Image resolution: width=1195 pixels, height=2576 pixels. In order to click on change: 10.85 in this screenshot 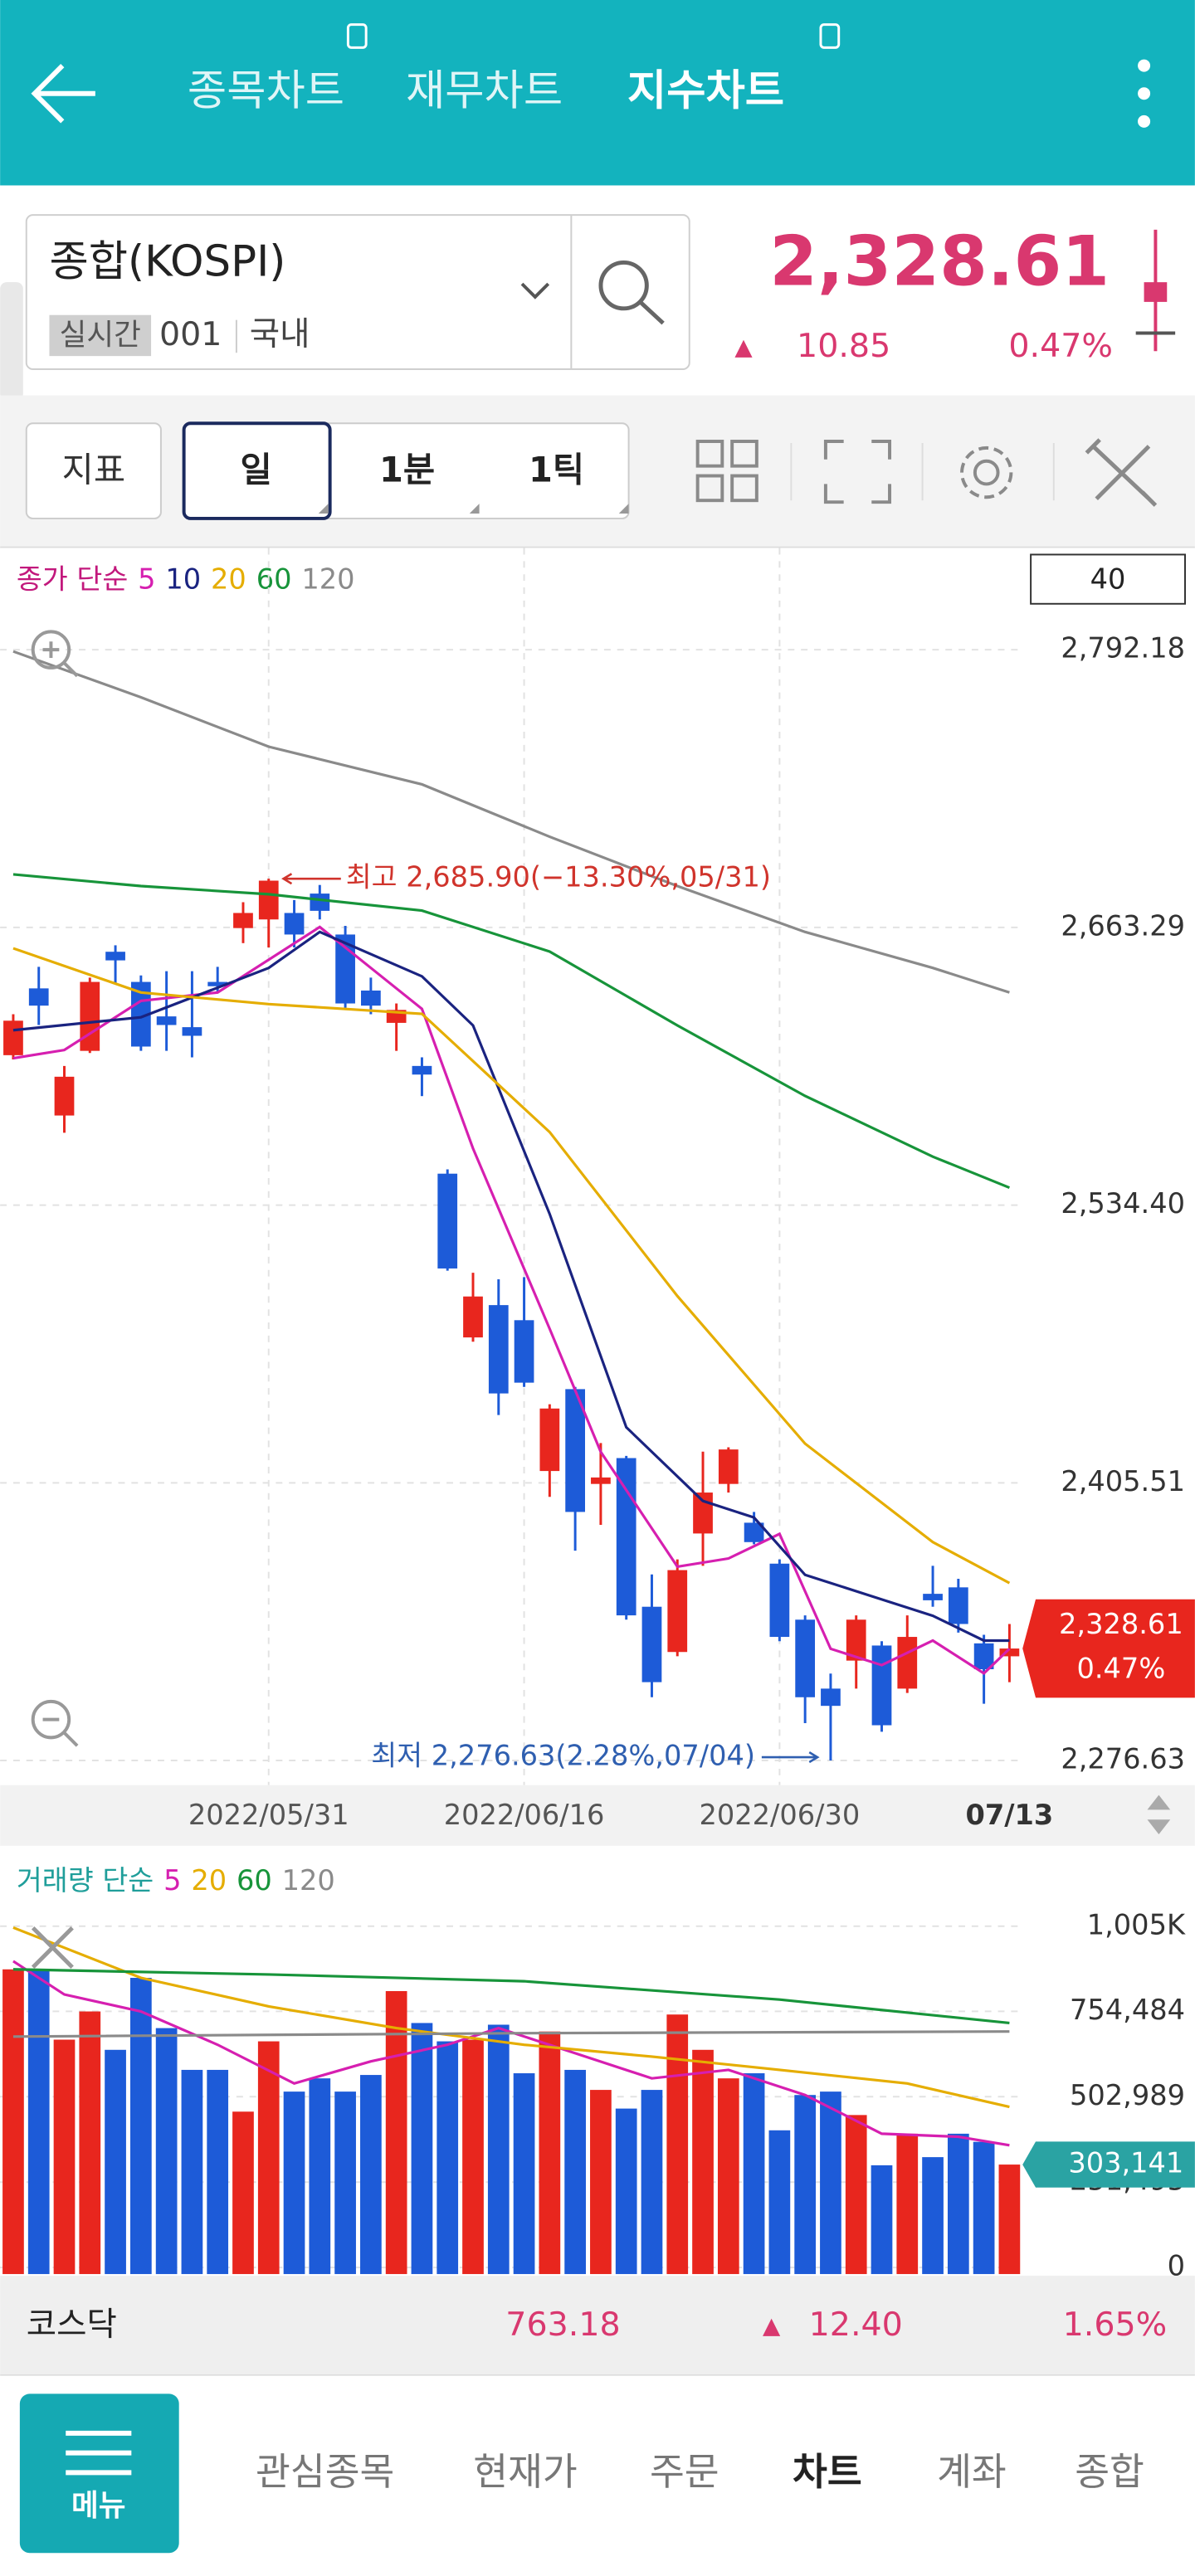, I will do `click(844, 346)`.